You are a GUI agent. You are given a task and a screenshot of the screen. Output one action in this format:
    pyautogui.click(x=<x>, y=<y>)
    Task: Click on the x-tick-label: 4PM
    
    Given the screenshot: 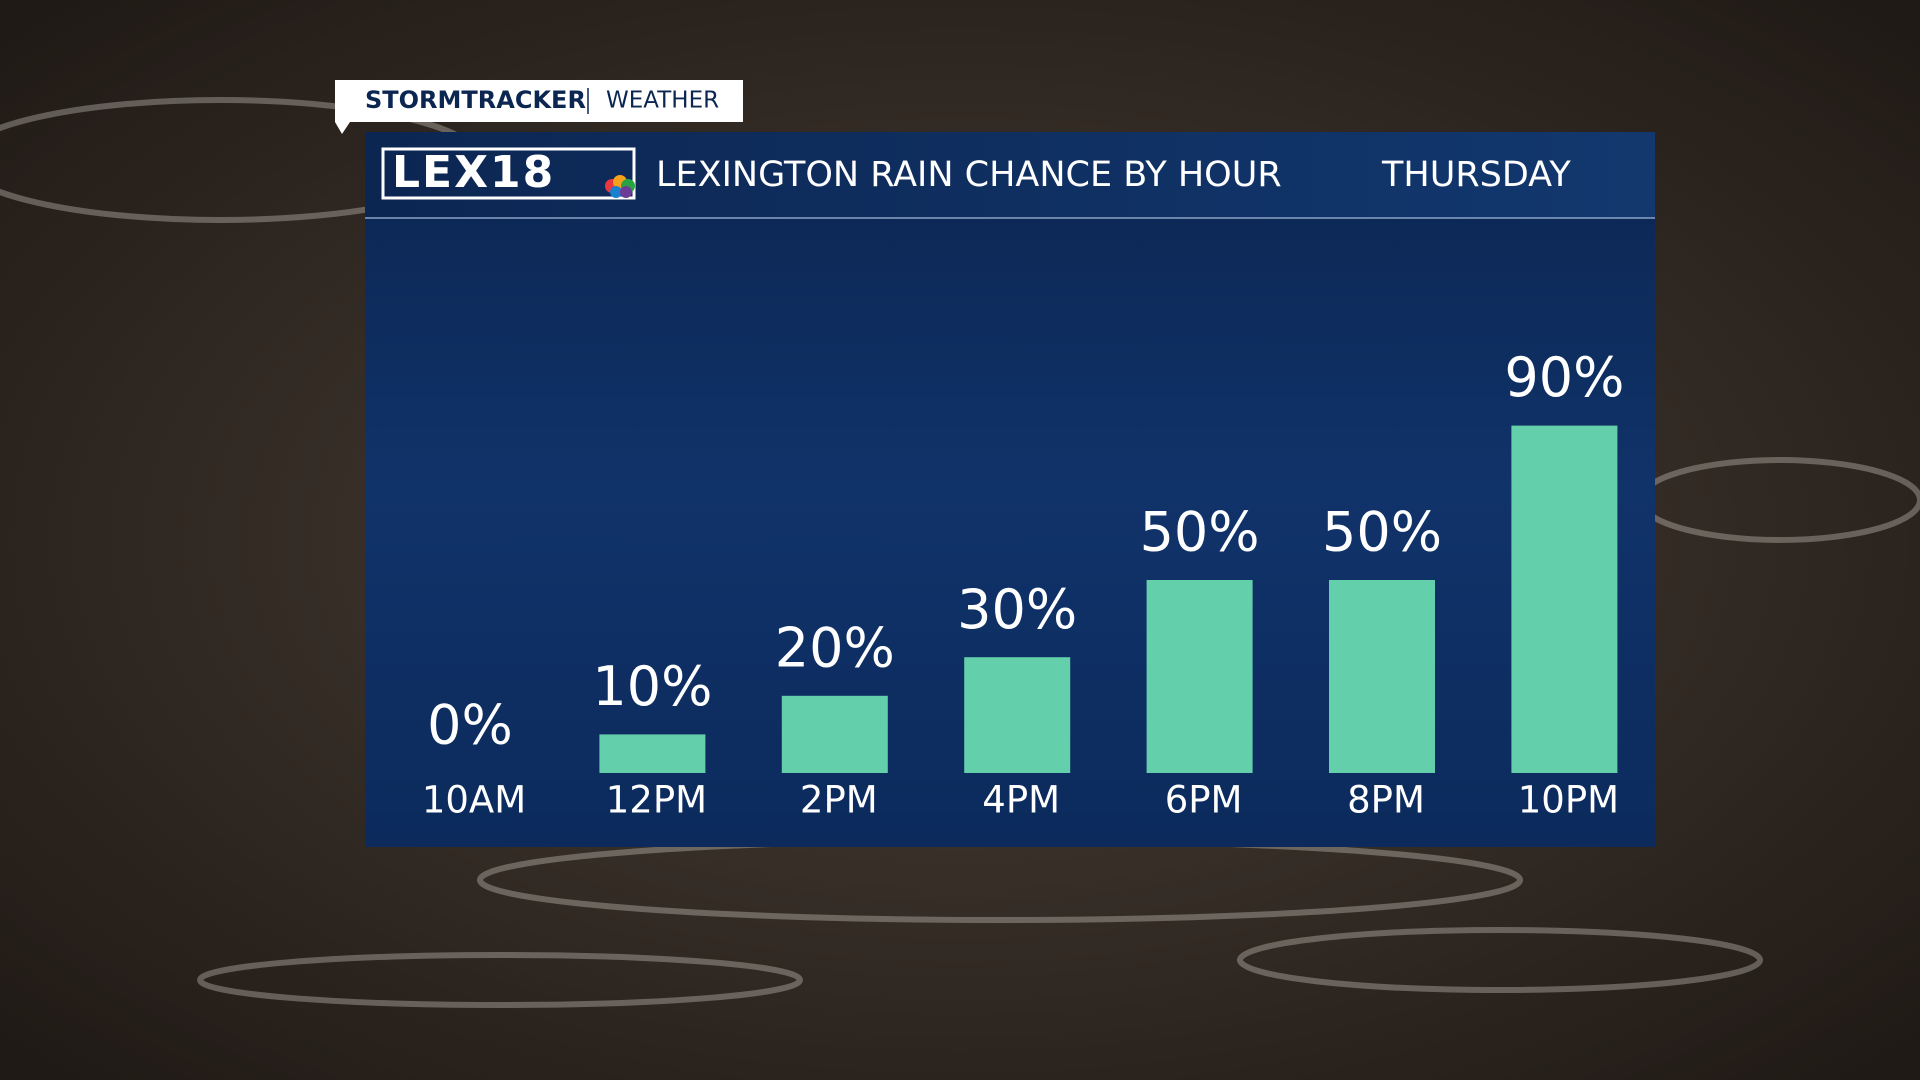 What is the action you would take?
    pyautogui.click(x=1021, y=800)
    